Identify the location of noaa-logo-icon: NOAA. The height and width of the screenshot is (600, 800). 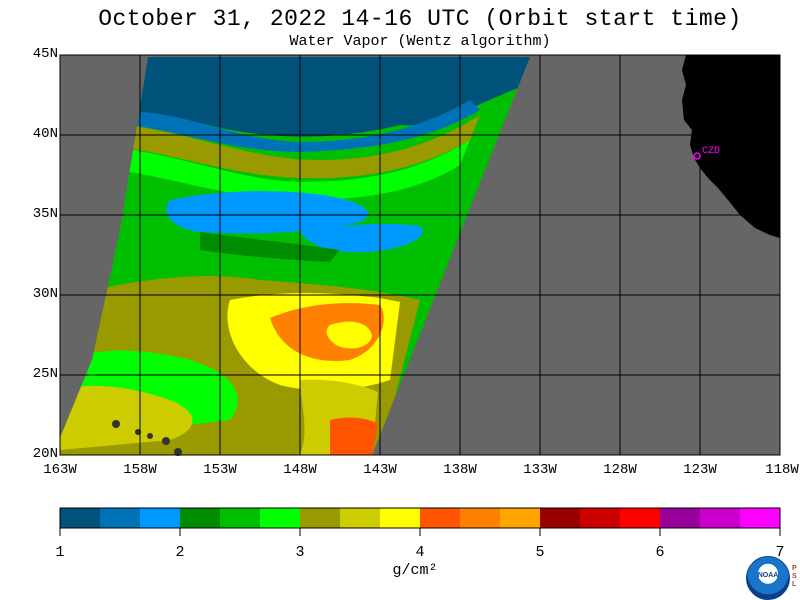
(768, 578).